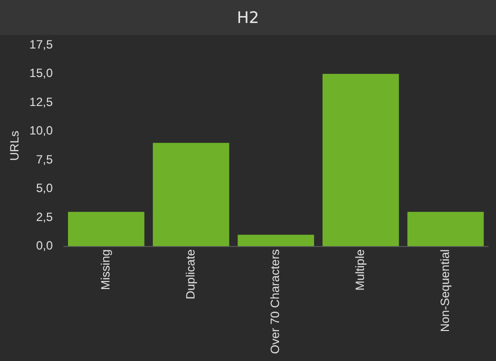 Image resolution: width=496 pixels, height=361 pixels. I want to click on x-tick-label: Non-Sequential, so click(445, 290).